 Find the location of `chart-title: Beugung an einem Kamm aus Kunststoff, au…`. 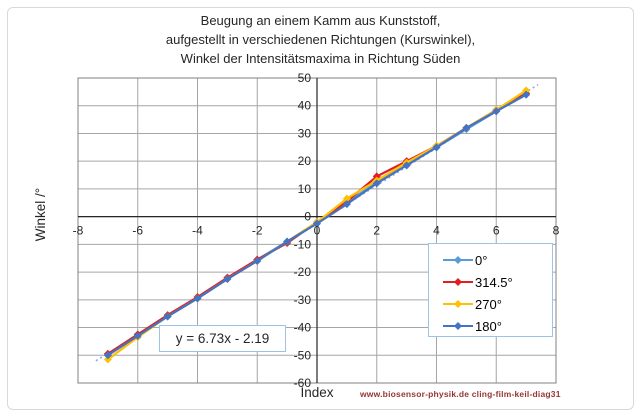

chart-title: Beugung an einem Kamm aus Kunststoff, au… is located at coordinates (320, 39).